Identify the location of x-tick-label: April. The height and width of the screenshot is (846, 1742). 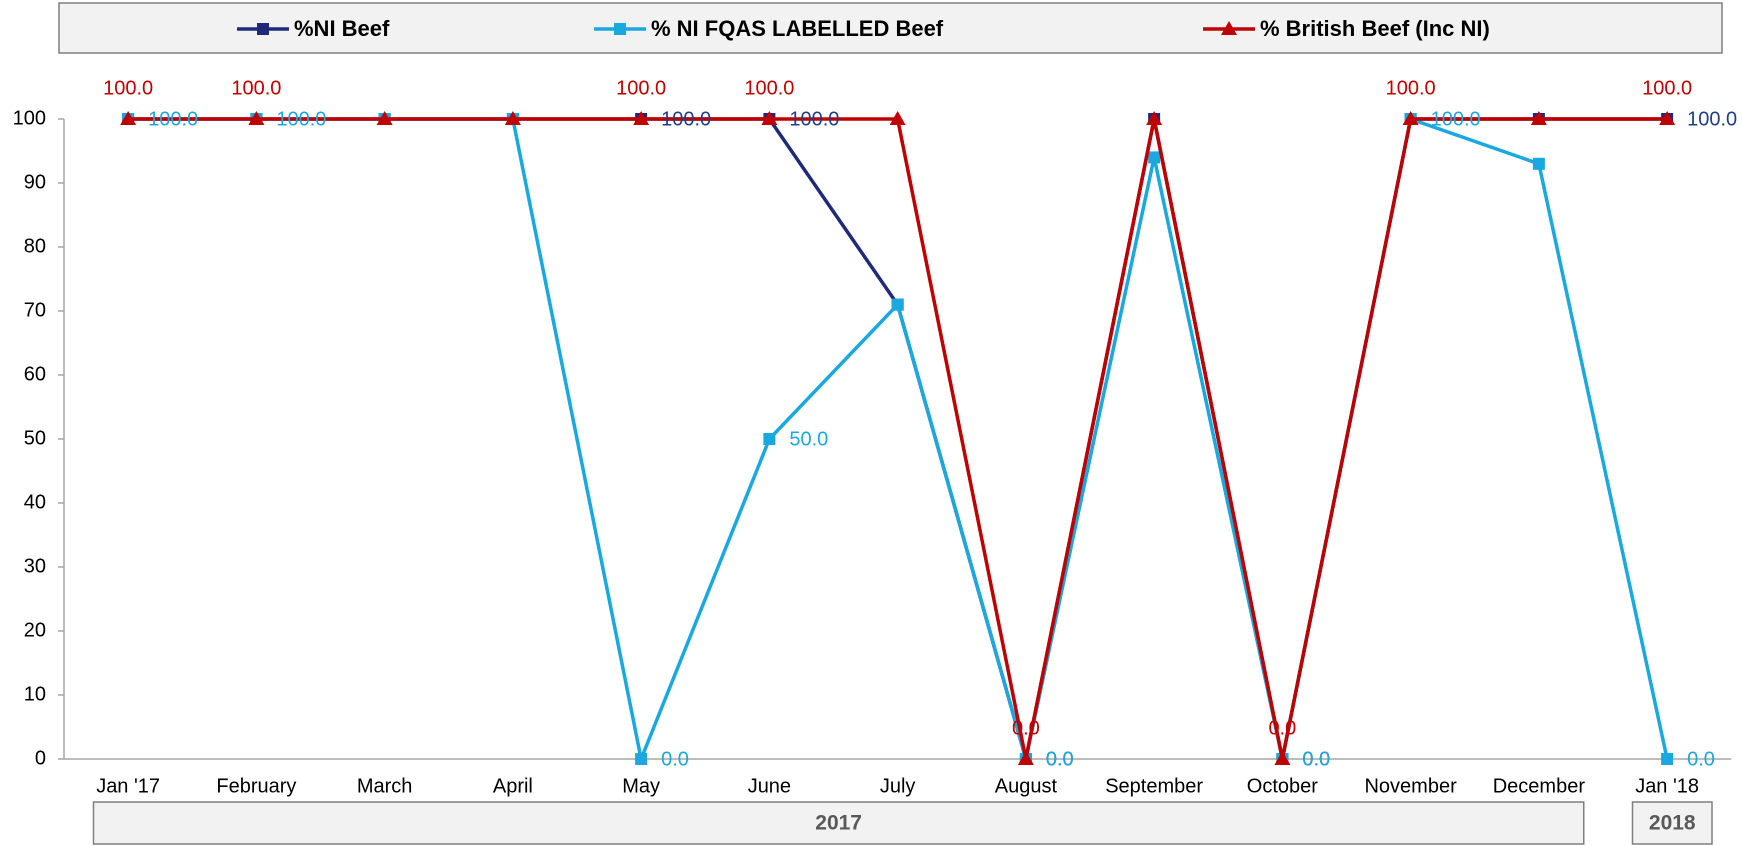
(513, 786).